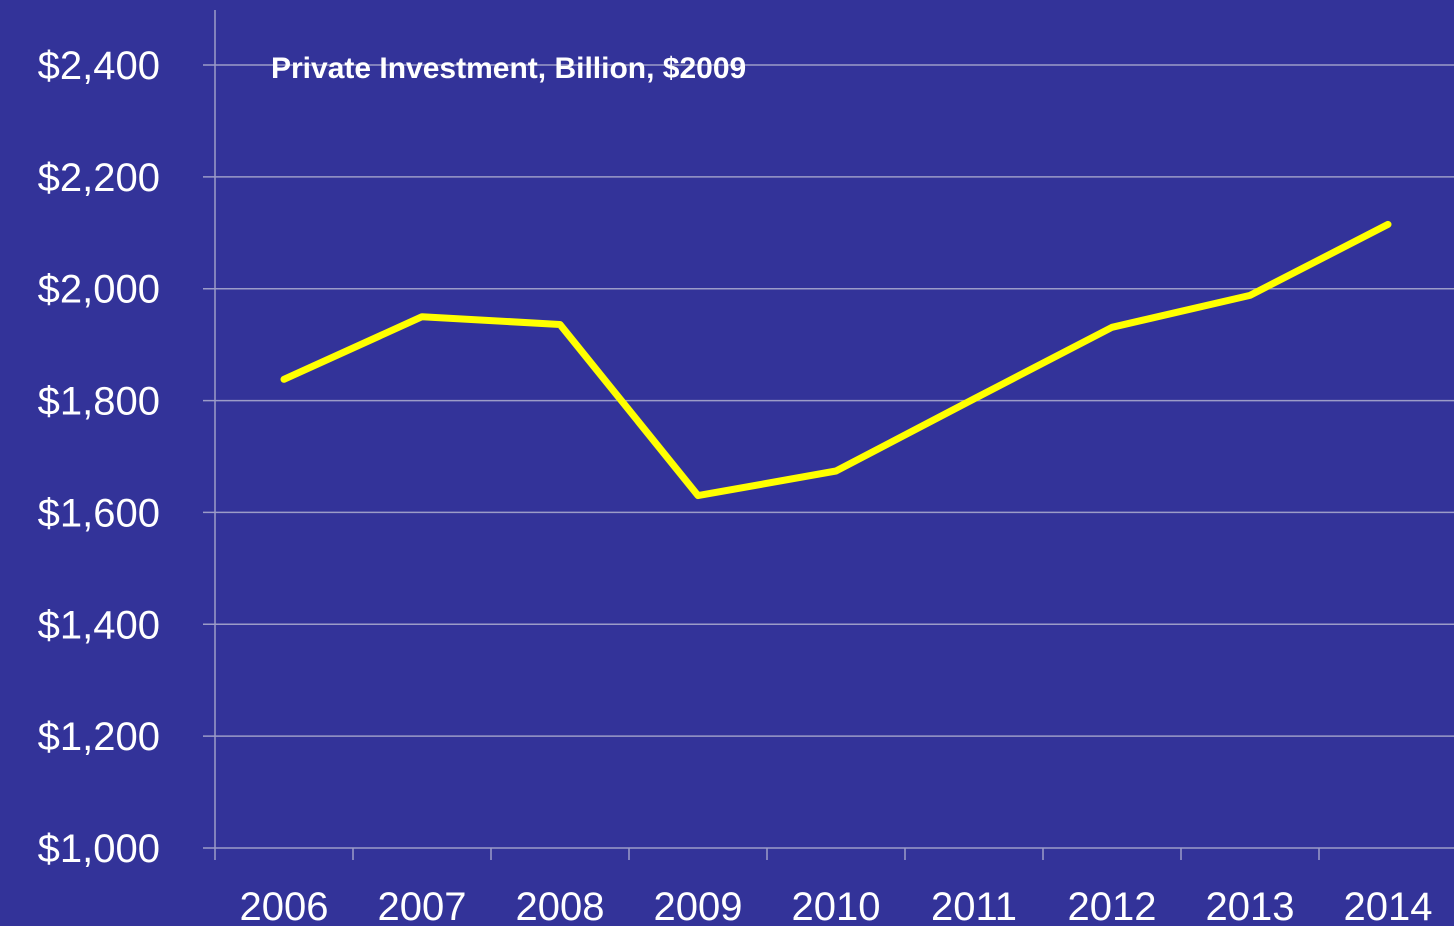  I want to click on x-tick-label: 2009, so click(698, 905).